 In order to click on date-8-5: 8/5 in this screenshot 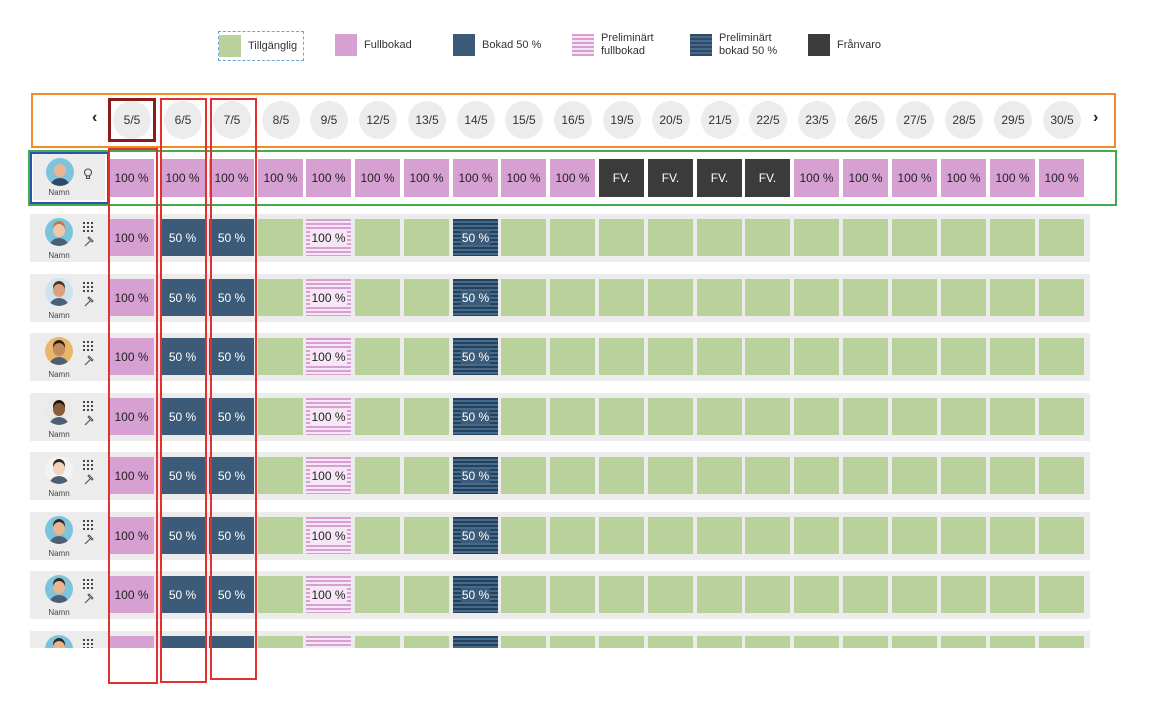, I will do `click(281, 120)`.